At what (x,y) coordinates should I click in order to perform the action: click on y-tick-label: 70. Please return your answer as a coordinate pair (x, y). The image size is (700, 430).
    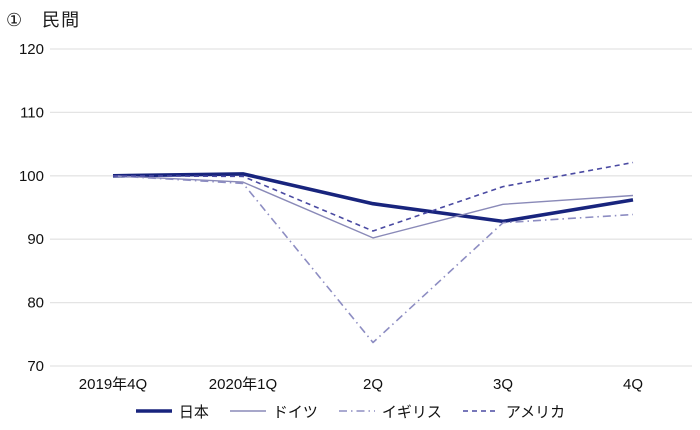
    Looking at the image, I should click on (35, 366).